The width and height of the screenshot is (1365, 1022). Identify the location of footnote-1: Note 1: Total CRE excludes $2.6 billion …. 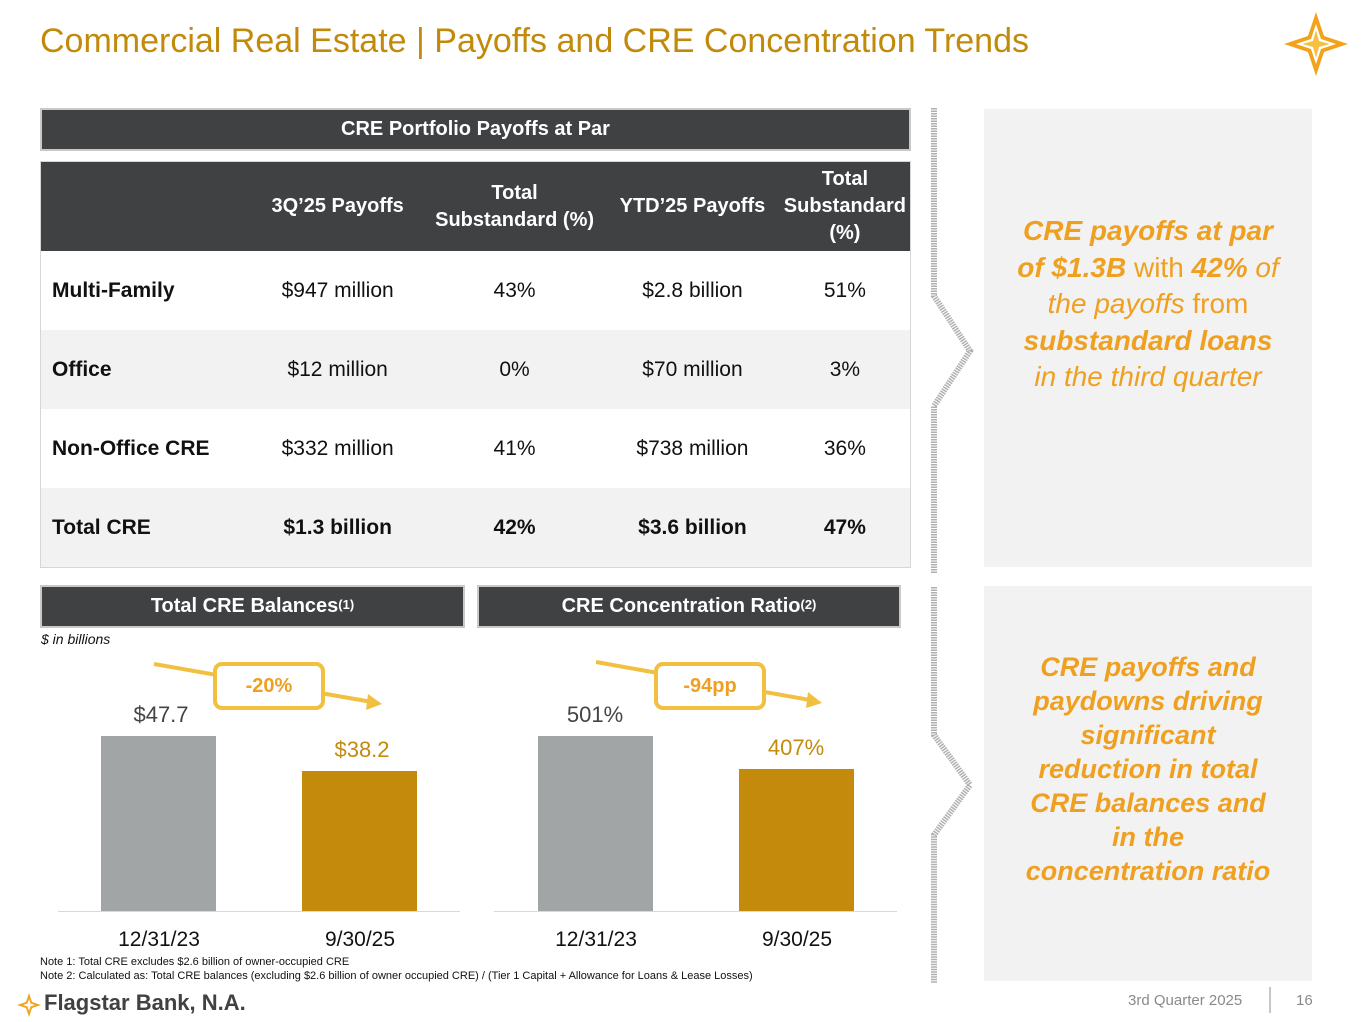
(195, 962).